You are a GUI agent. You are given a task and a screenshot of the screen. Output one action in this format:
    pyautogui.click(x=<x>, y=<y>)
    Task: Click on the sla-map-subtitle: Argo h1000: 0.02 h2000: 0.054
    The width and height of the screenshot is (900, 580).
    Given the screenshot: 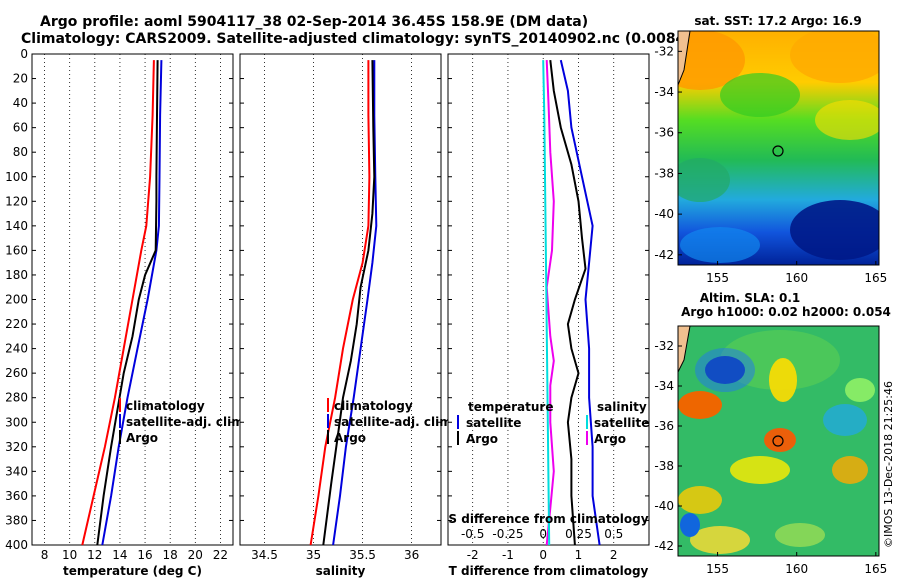 What is the action you would take?
    pyautogui.click(x=786, y=312)
    